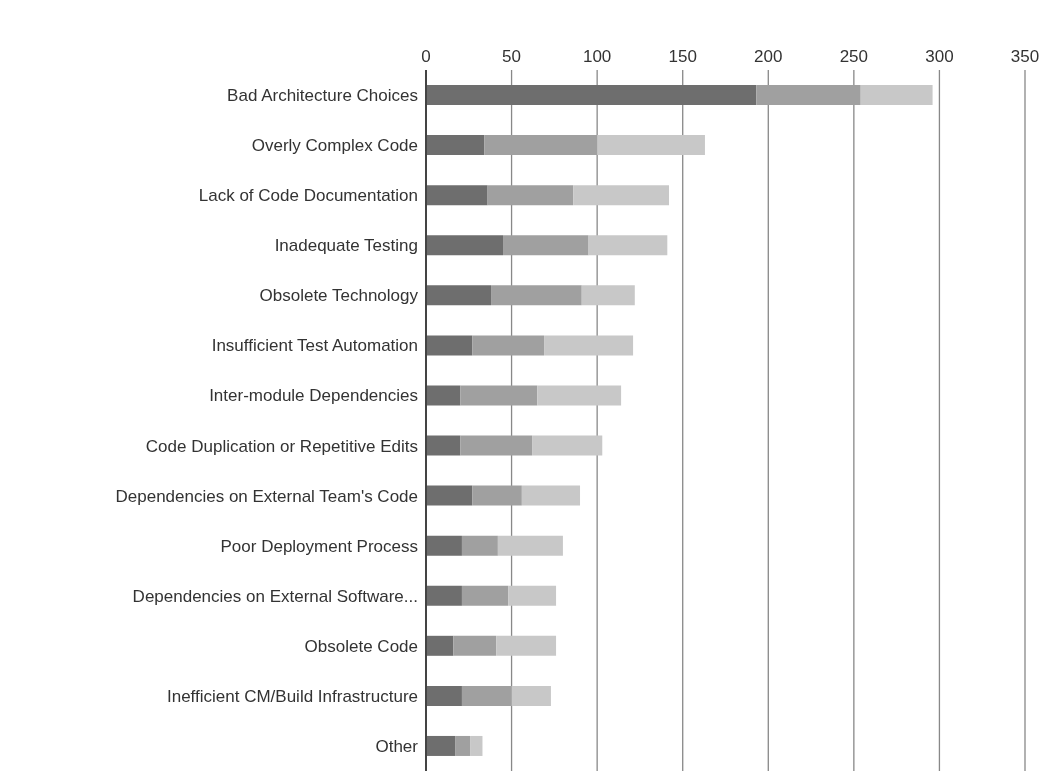 This screenshot has width=1063, height=783. I want to click on y-tick-label: Inefficient CM/Build Infrastructure, so click(292, 696).